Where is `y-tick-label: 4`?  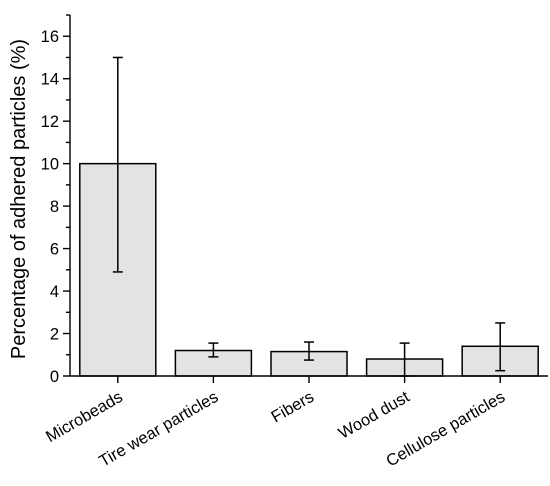 y-tick-label: 4 is located at coordinates (54, 292).